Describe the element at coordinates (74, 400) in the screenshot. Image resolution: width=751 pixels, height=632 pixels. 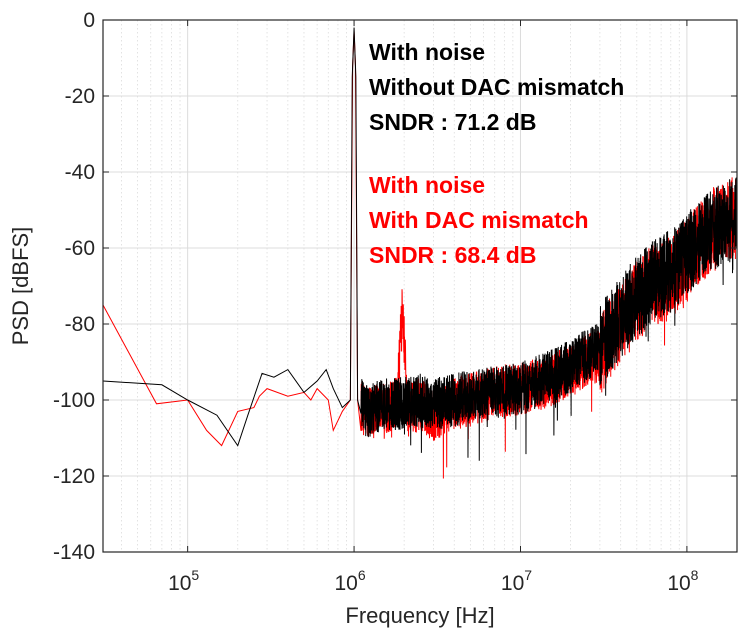
I see `y-tick-label: -100` at that location.